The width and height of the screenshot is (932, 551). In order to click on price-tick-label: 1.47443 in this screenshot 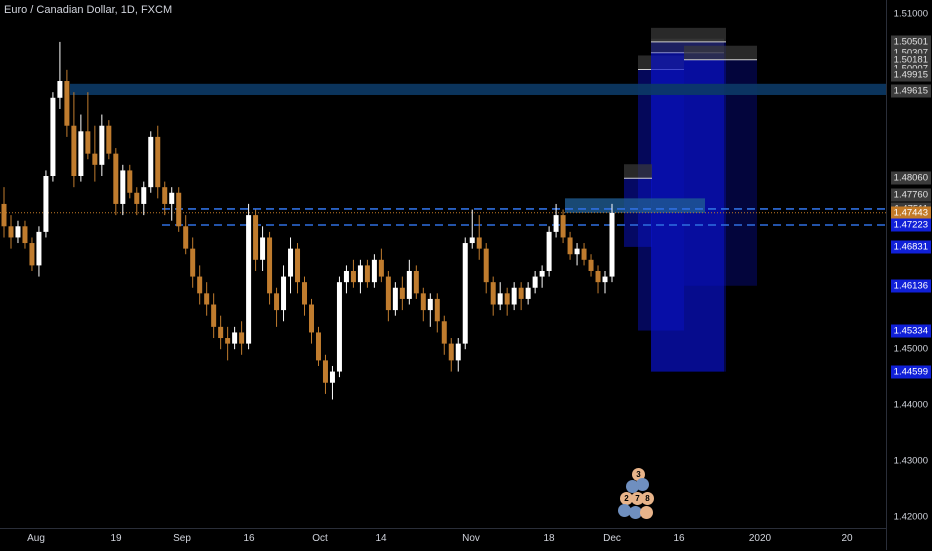, I will do `click(910, 213)`.